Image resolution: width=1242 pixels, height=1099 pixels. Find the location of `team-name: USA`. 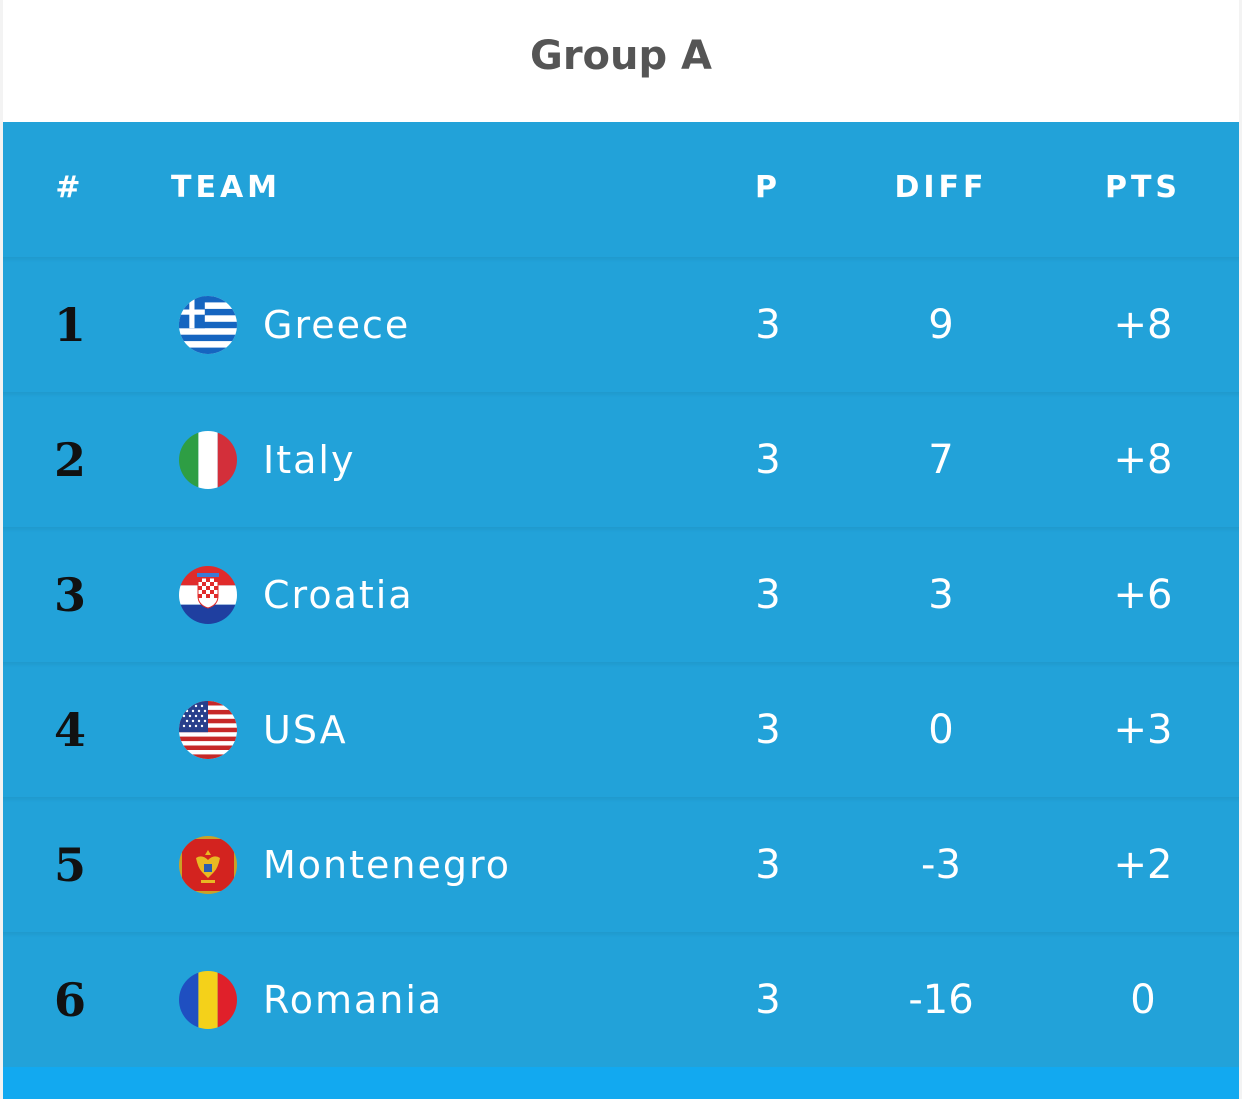

team-name: USA is located at coordinates (305, 729).